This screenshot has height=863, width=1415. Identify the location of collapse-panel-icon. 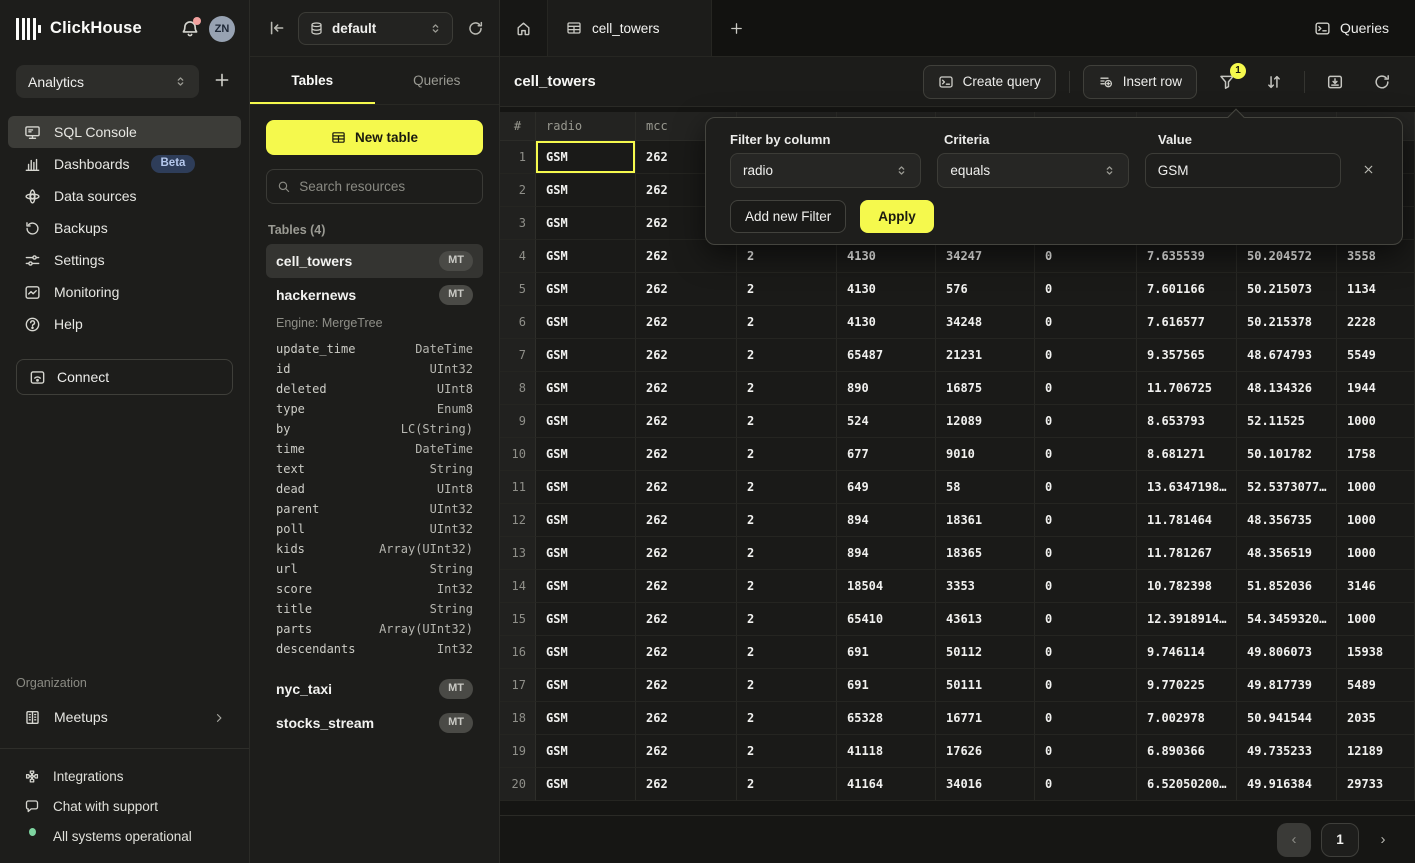
(277, 28).